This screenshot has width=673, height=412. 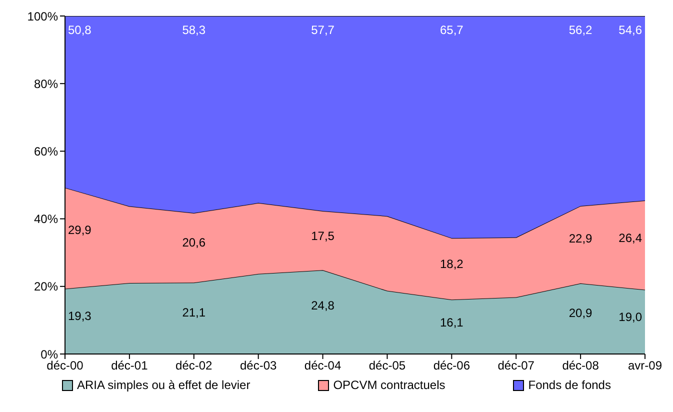 I want to click on data-label: 29,9, so click(x=80, y=230).